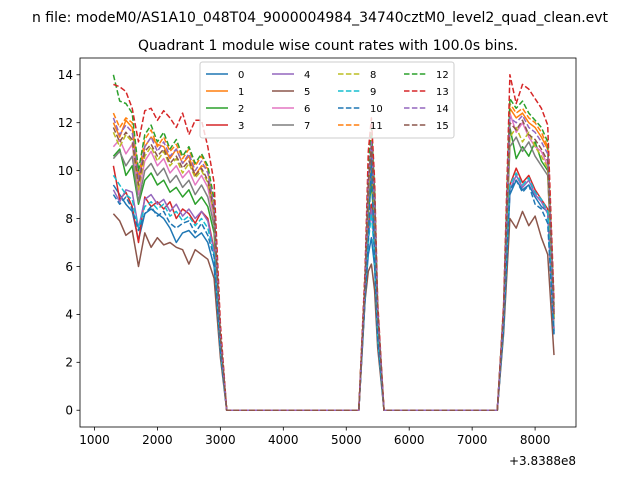 Image resolution: width=640 pixels, height=480 pixels. Describe the element at coordinates (442, 92) in the screenshot. I see `legend-label-13: 13` at that location.